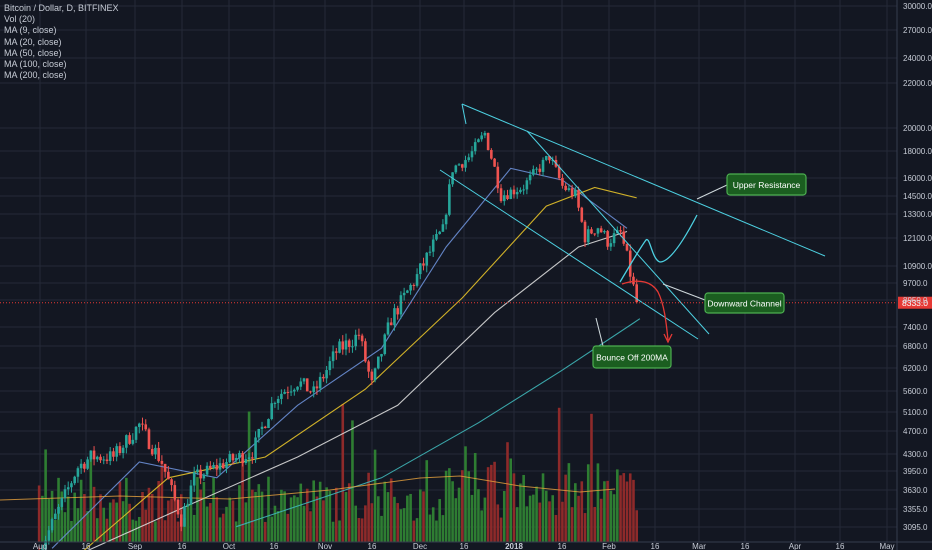 This screenshot has width=932, height=550. Describe the element at coordinates (325, 546) in the screenshot. I see `x-tick-label-6: Nov` at that location.